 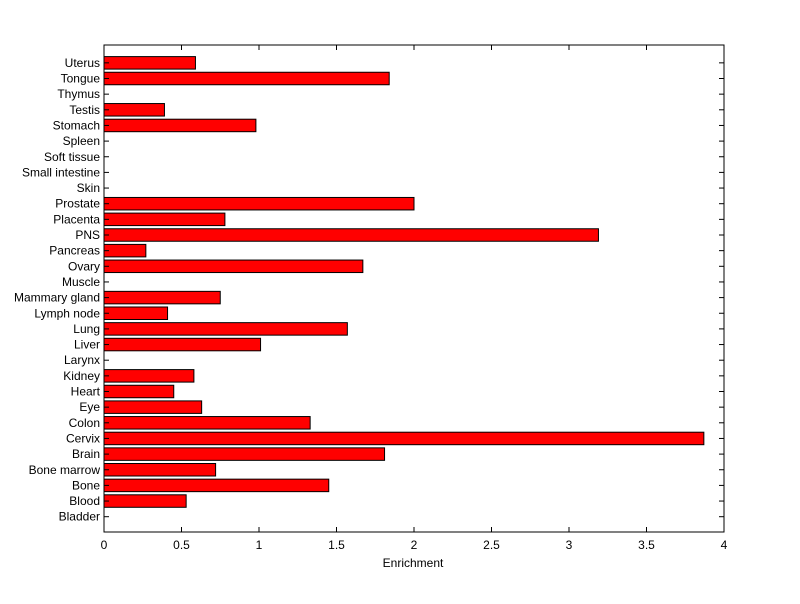 I want to click on y-tick-label: Thymus, so click(x=78, y=94).